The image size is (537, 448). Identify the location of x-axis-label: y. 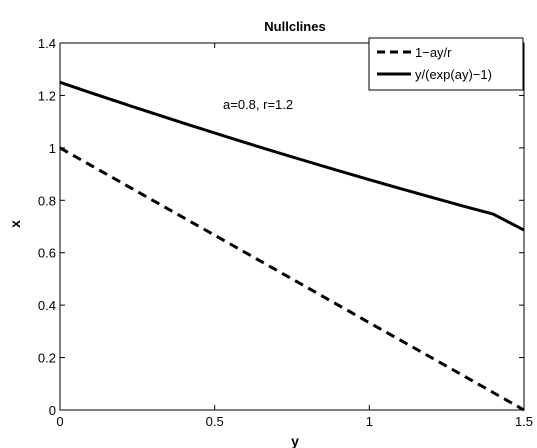
(295, 440).